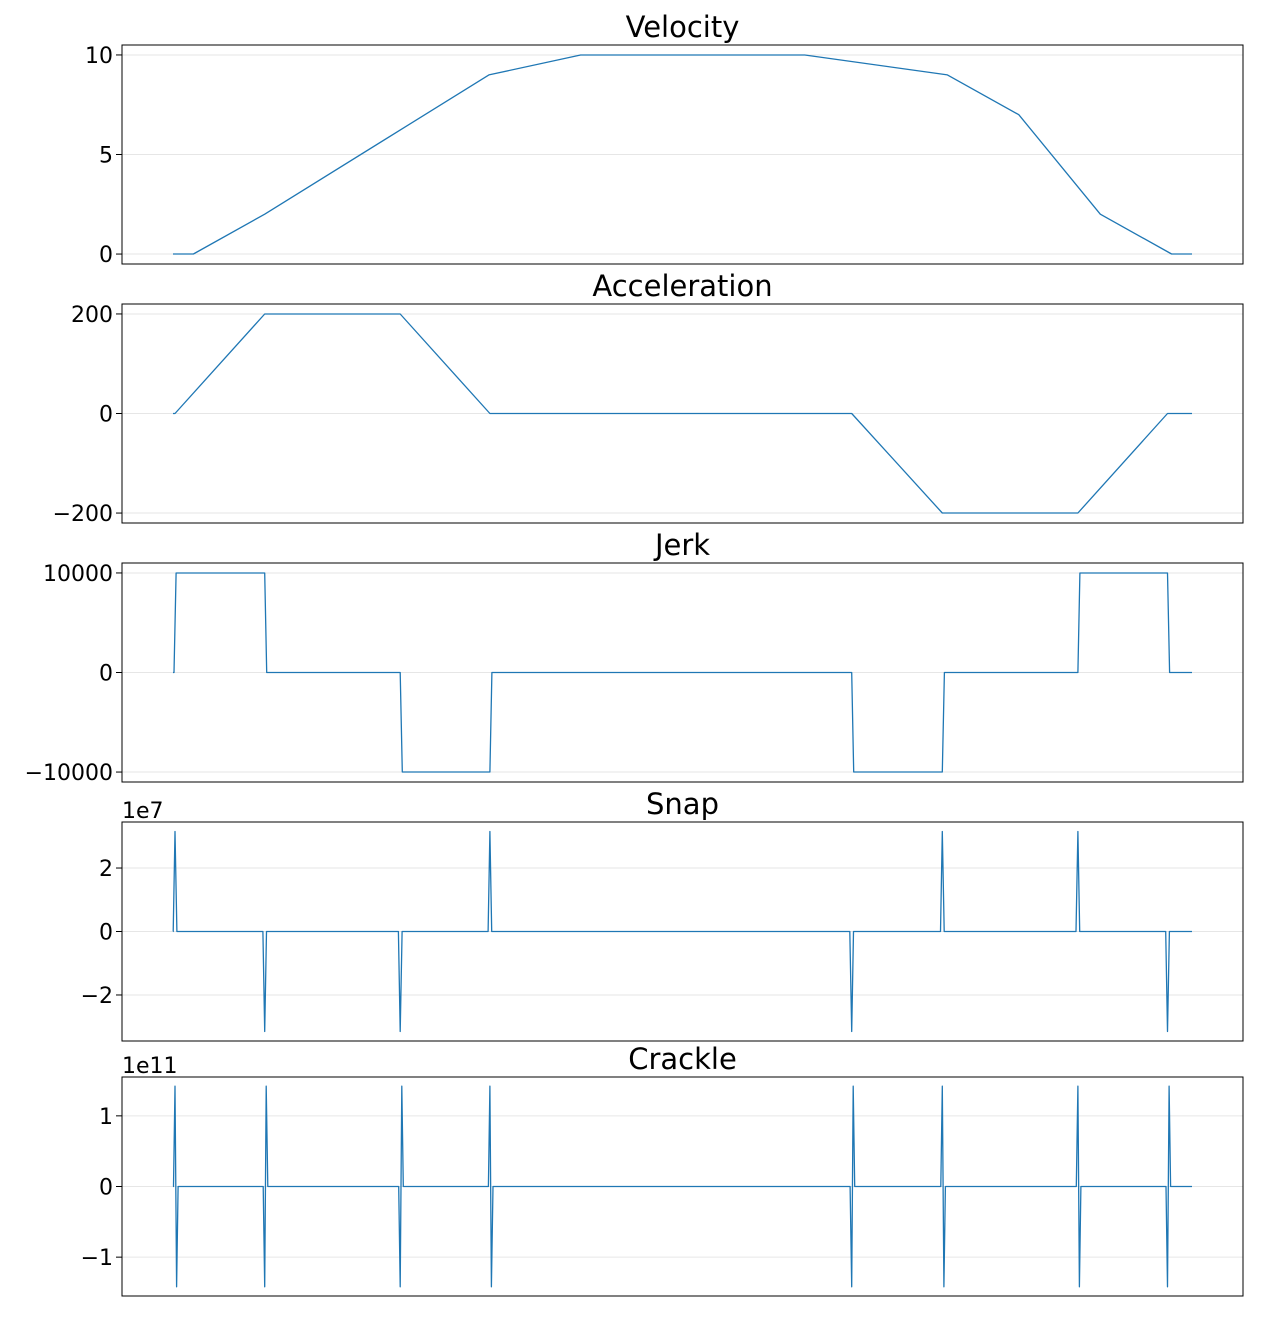 This screenshot has width=1263, height=1318. Describe the element at coordinates (78, 574) in the screenshot. I see `y-tick-label: 10000` at that location.